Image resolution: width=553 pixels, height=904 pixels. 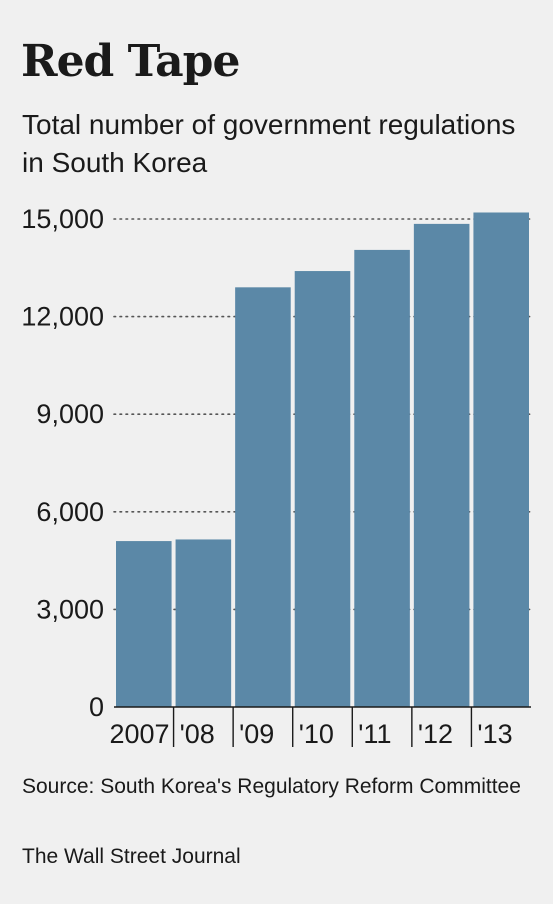 I want to click on y-tick-label: 12,000, so click(x=62, y=317).